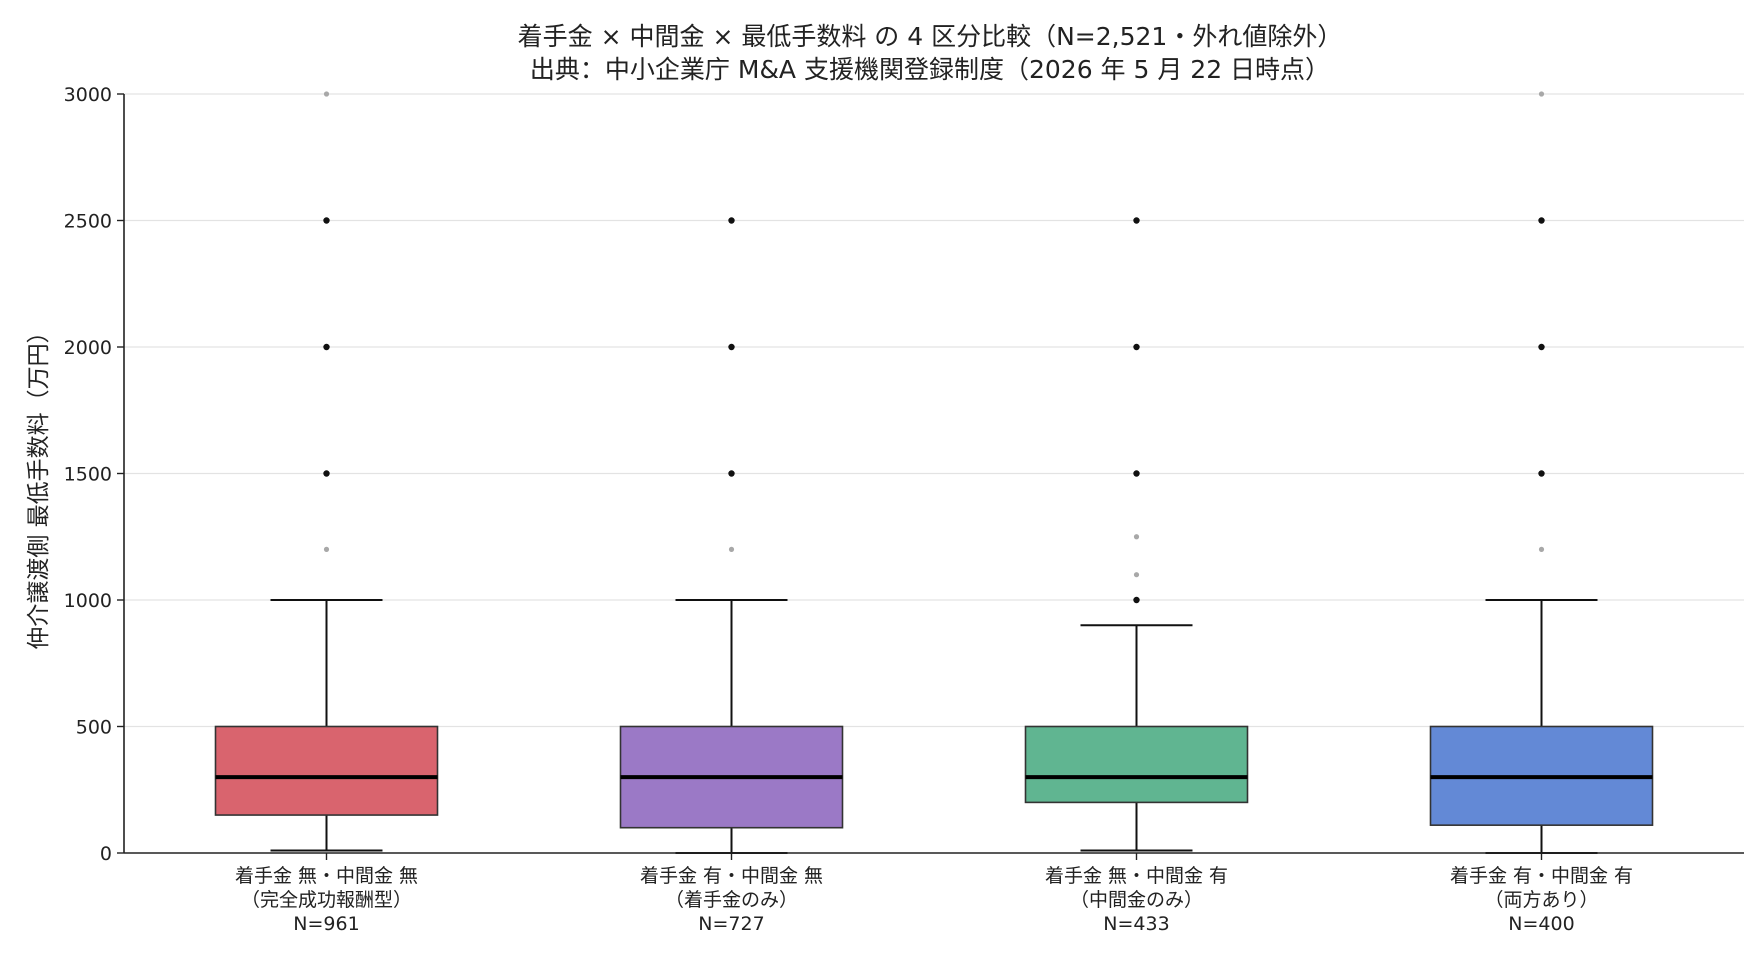  I want to click on x-category-sublabel: （完全成功報酬型）, so click(326, 900).